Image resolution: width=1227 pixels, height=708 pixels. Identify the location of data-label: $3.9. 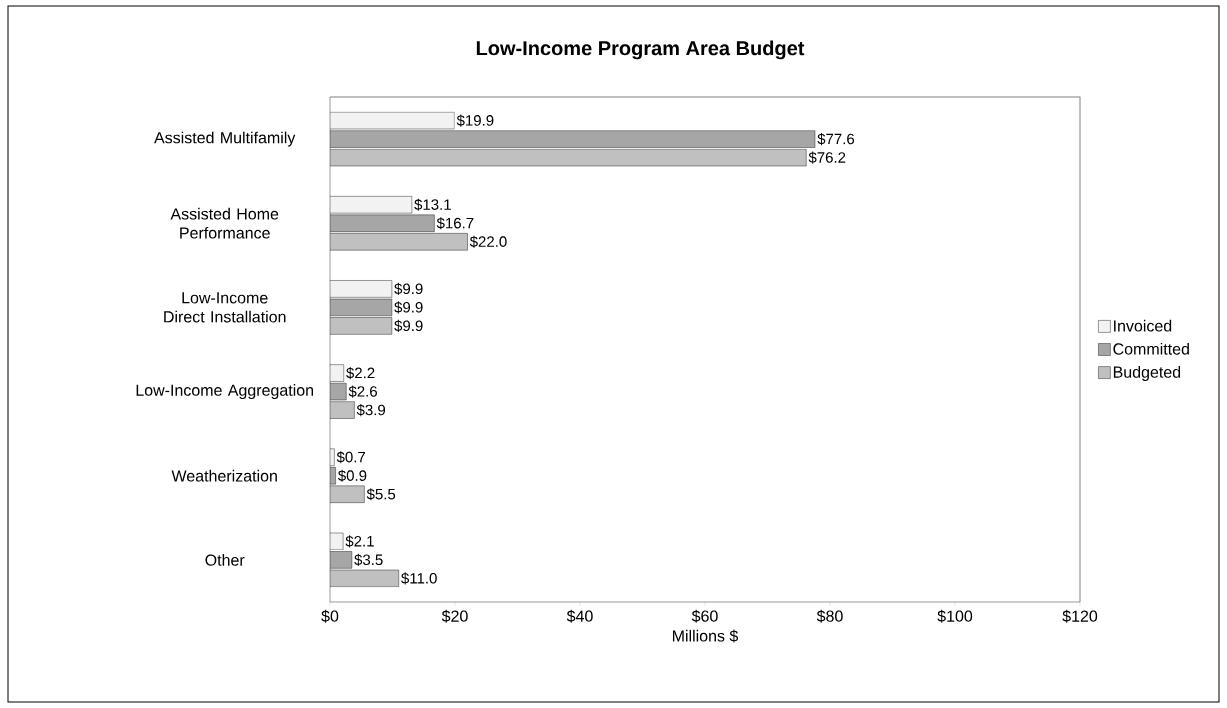
(371, 410).